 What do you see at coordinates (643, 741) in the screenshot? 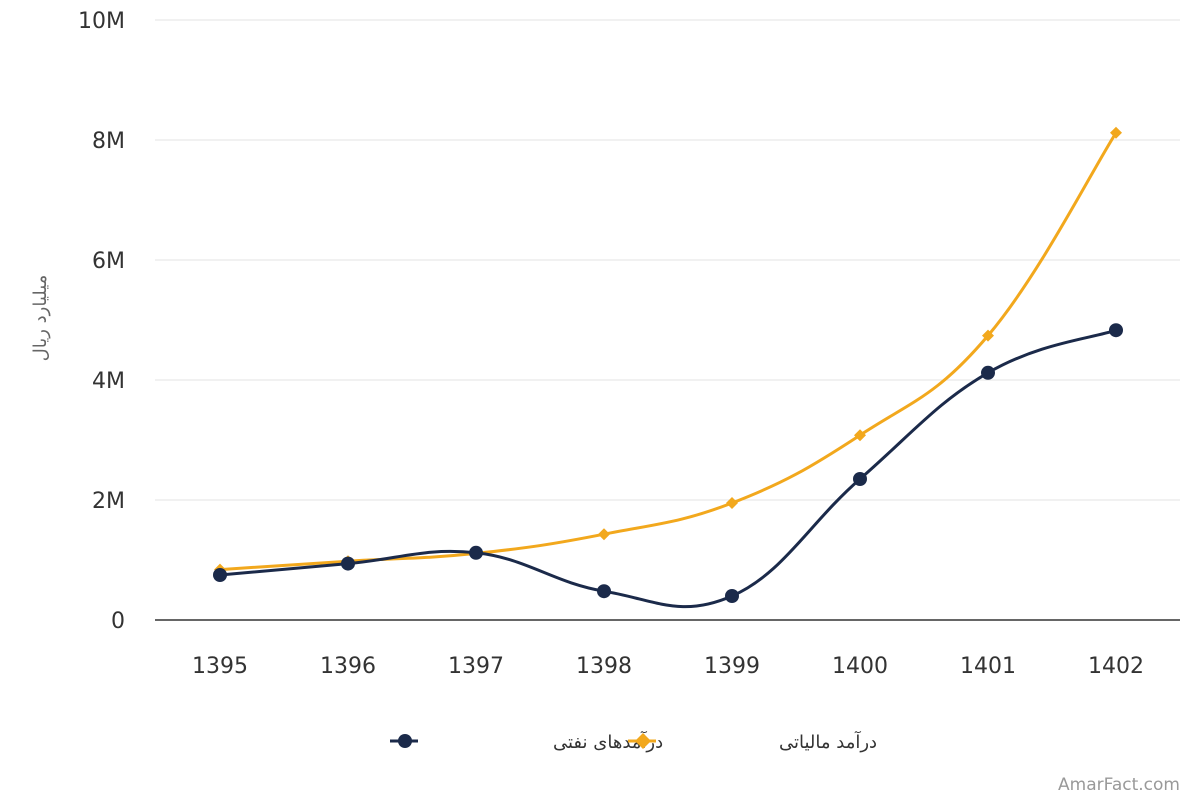
I see `legend-marker-tax` at bounding box center [643, 741].